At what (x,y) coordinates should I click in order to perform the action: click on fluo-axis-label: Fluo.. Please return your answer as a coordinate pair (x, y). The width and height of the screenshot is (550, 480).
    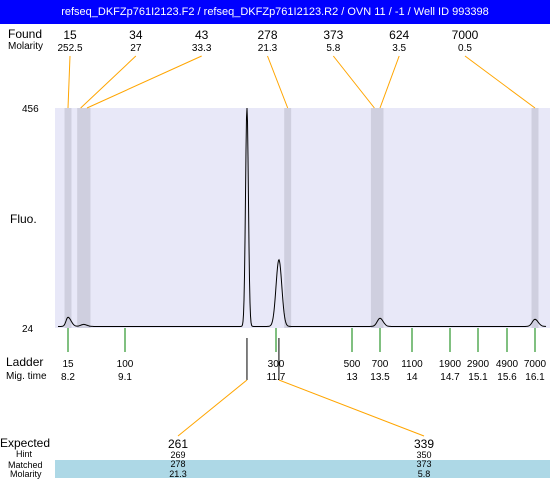
    Looking at the image, I should click on (23, 219).